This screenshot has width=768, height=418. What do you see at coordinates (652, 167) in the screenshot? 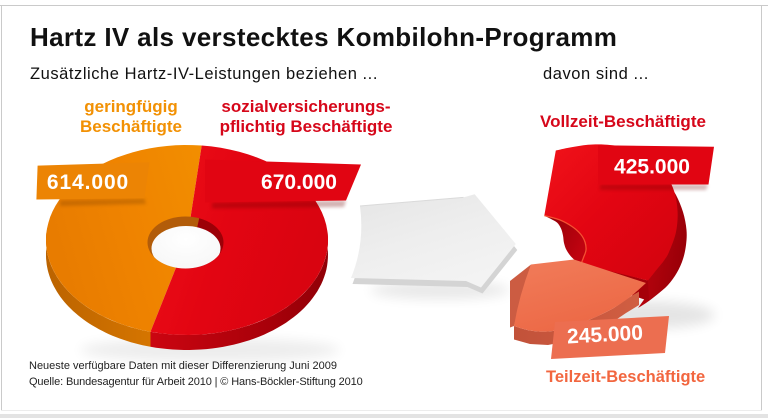
I see `svg-text: 425.000` at bounding box center [652, 167].